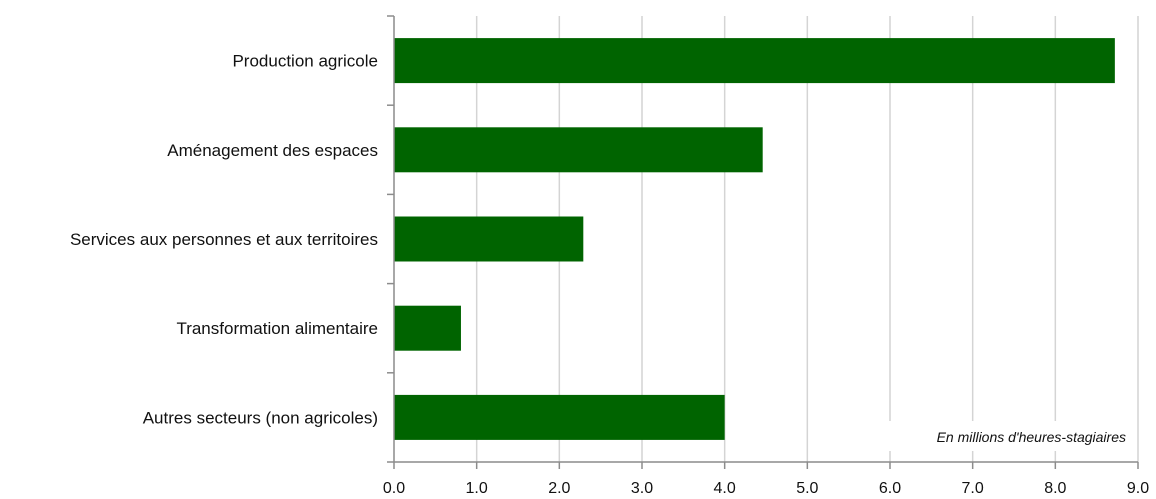 The height and width of the screenshot is (499, 1156). I want to click on x-tick-label: 6.0, so click(890, 488).